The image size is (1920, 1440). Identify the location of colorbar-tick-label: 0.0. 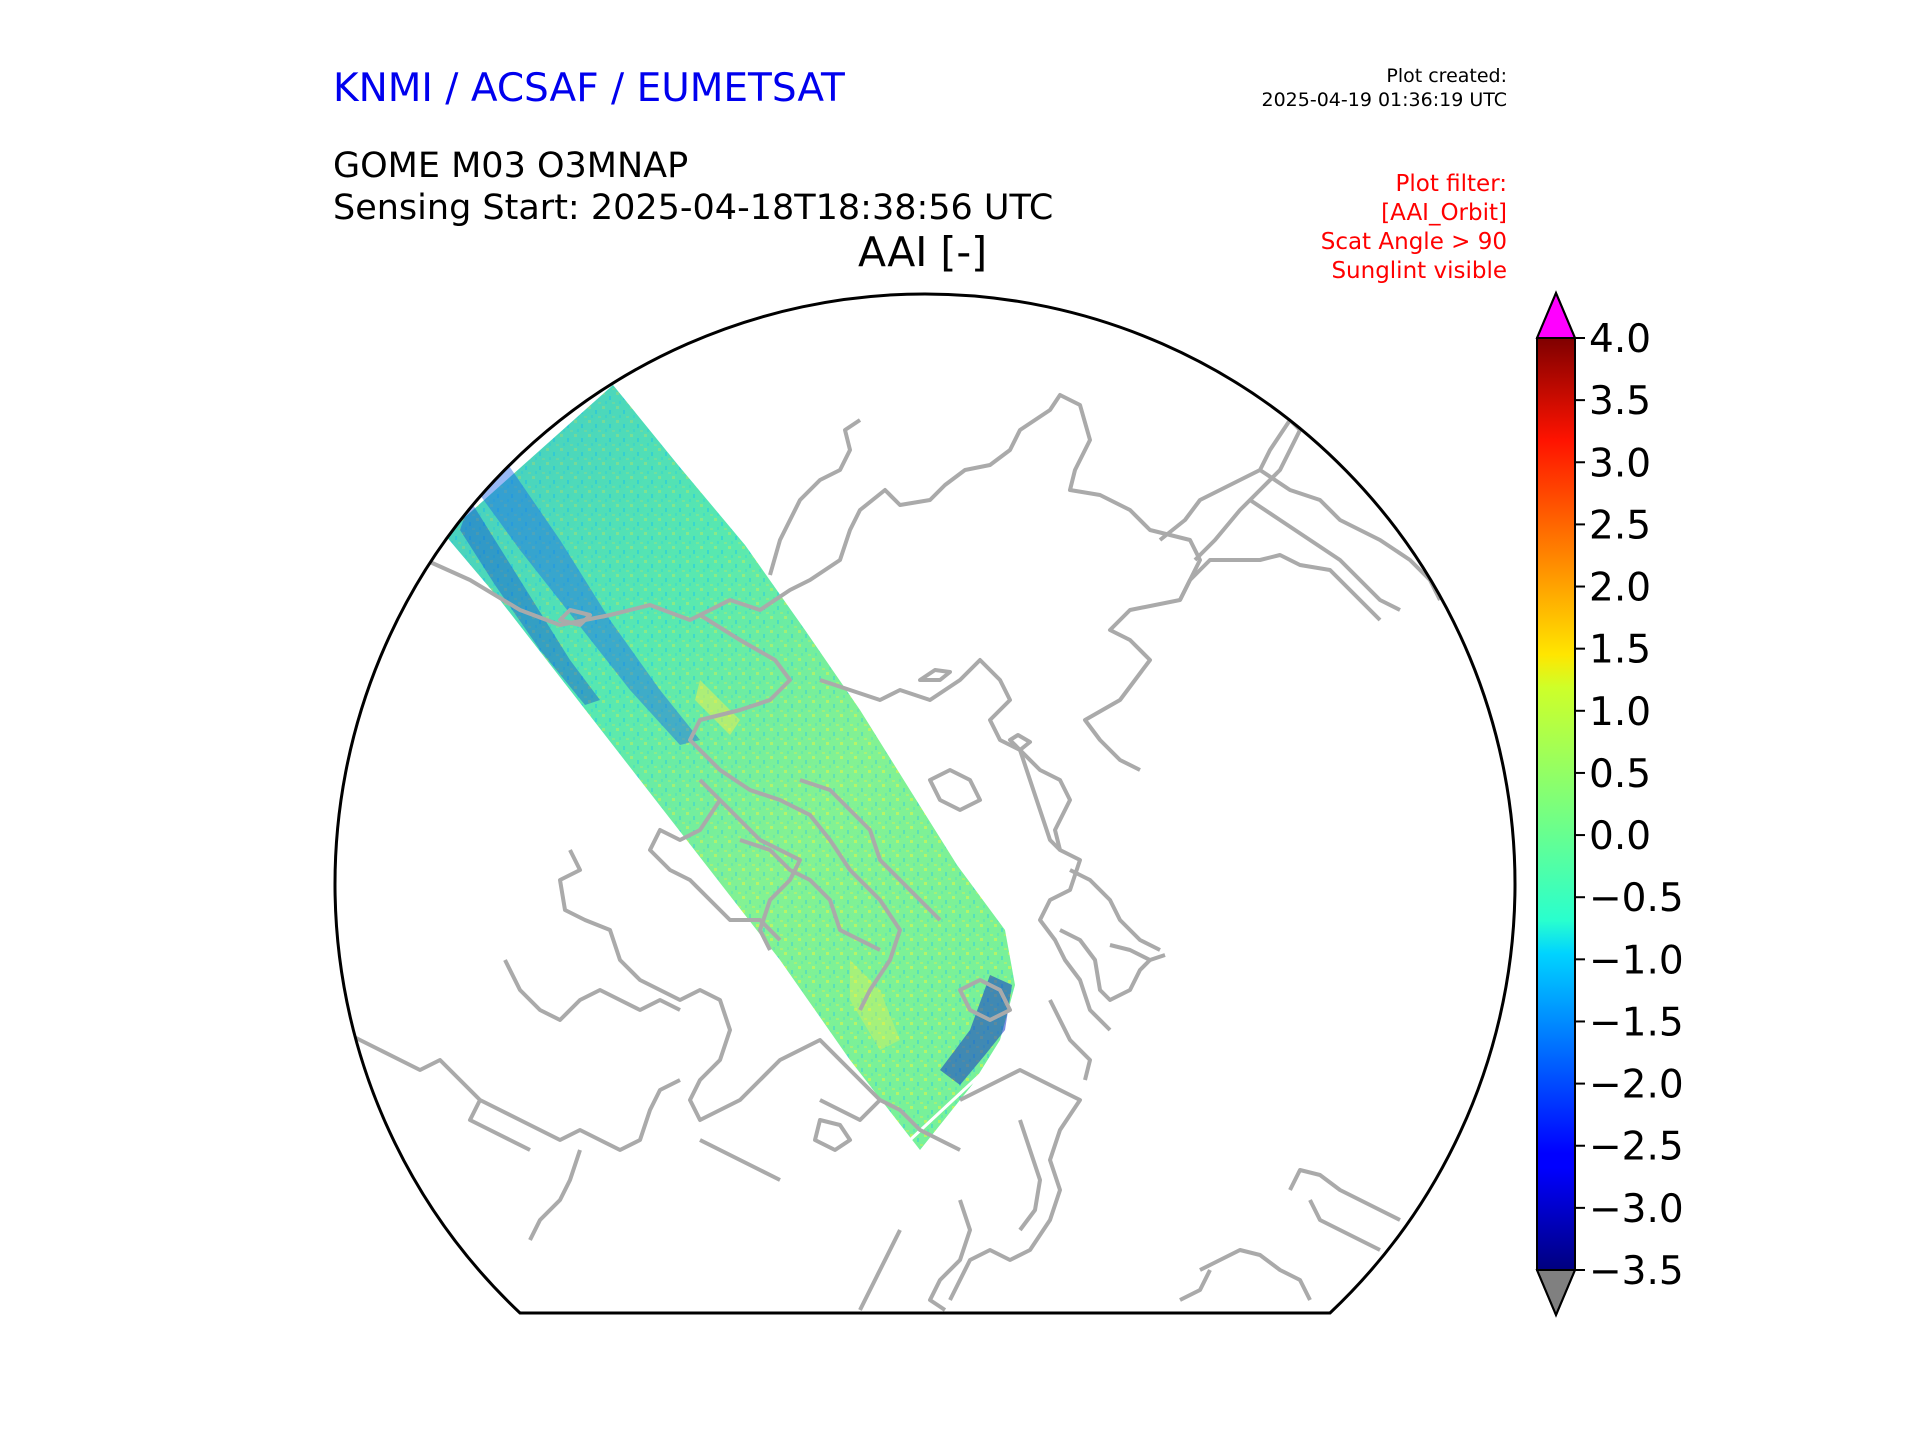
(1620, 836).